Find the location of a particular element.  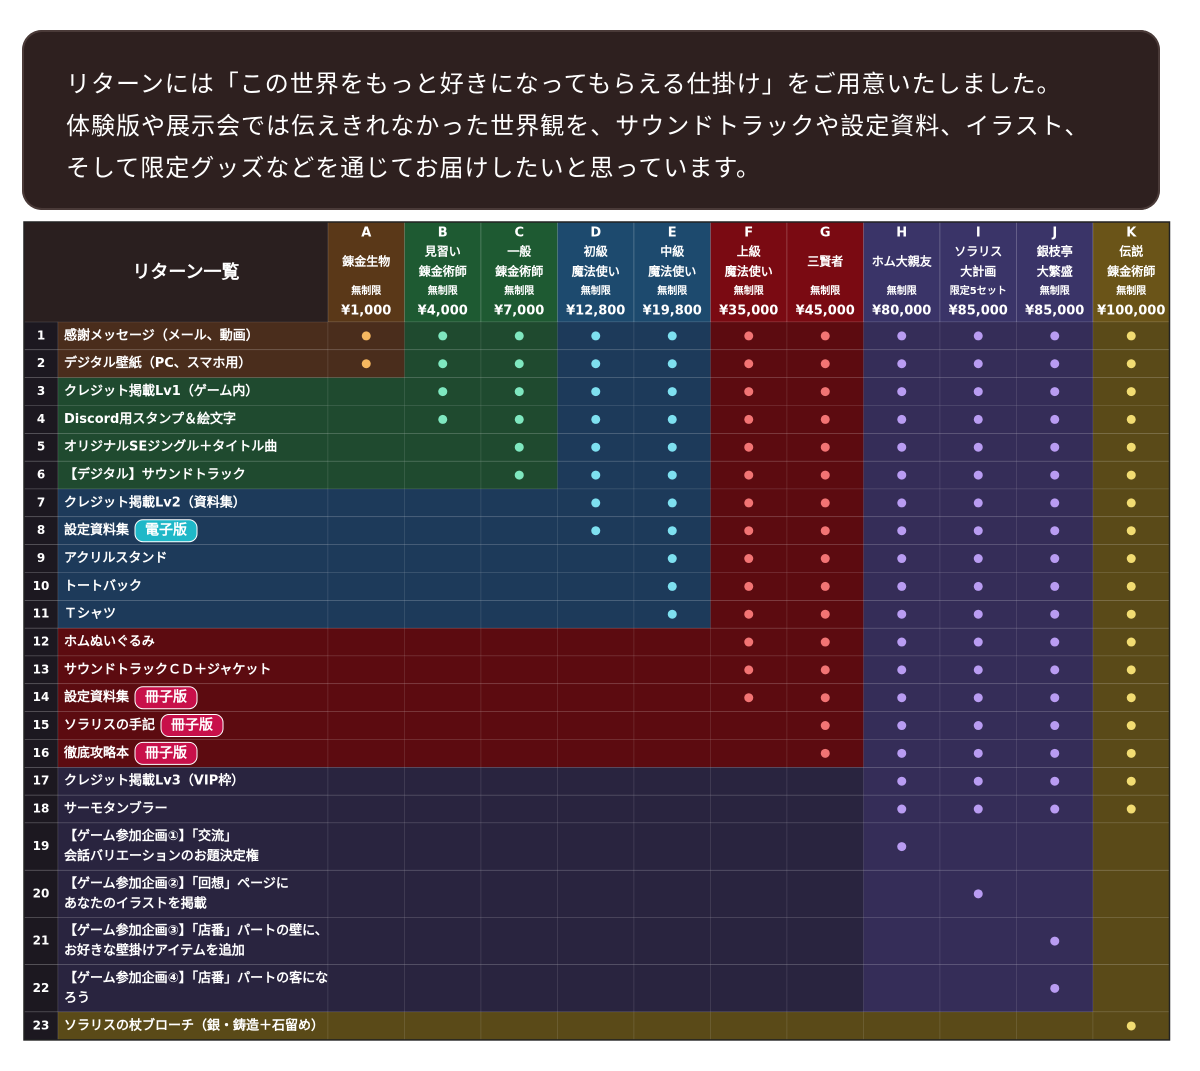

row-number: 23 is located at coordinates (41, 1025).